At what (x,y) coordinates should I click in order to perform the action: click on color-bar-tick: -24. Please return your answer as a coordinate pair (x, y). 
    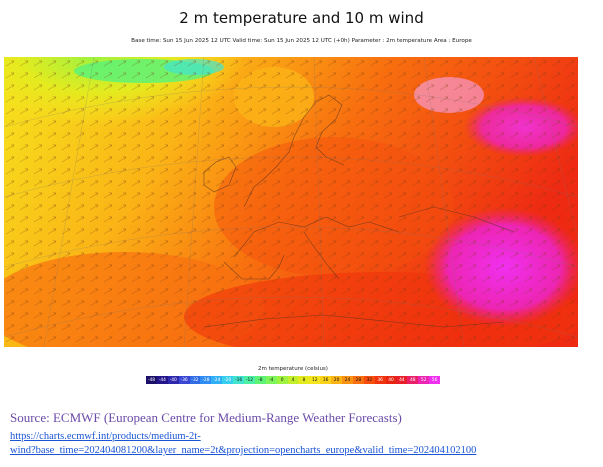
    Looking at the image, I should click on (217, 380).